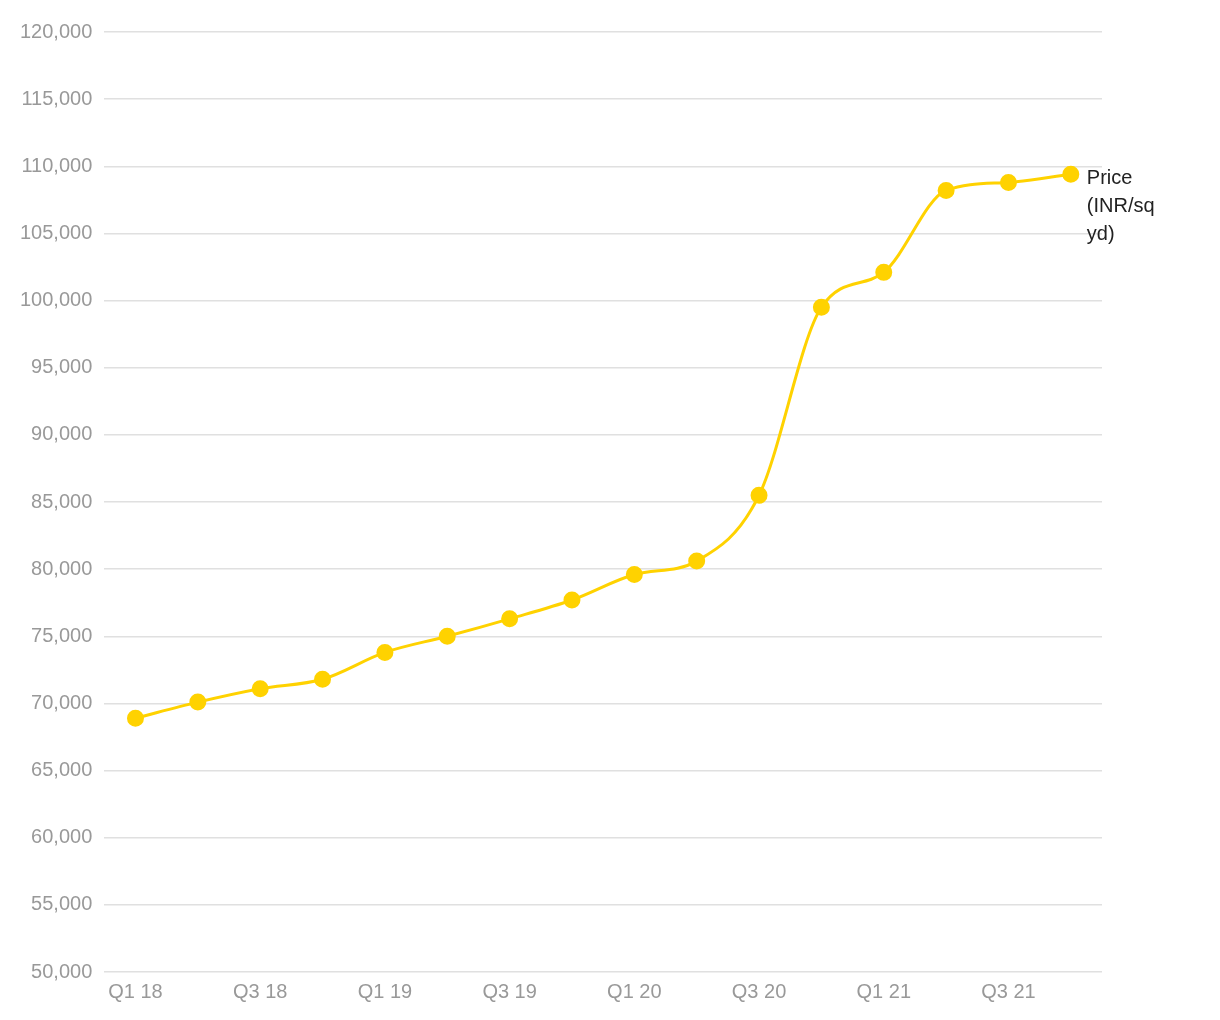 The width and height of the screenshot is (1220, 1020). I want to click on x-tick-label: Q1 20, so click(634, 990).